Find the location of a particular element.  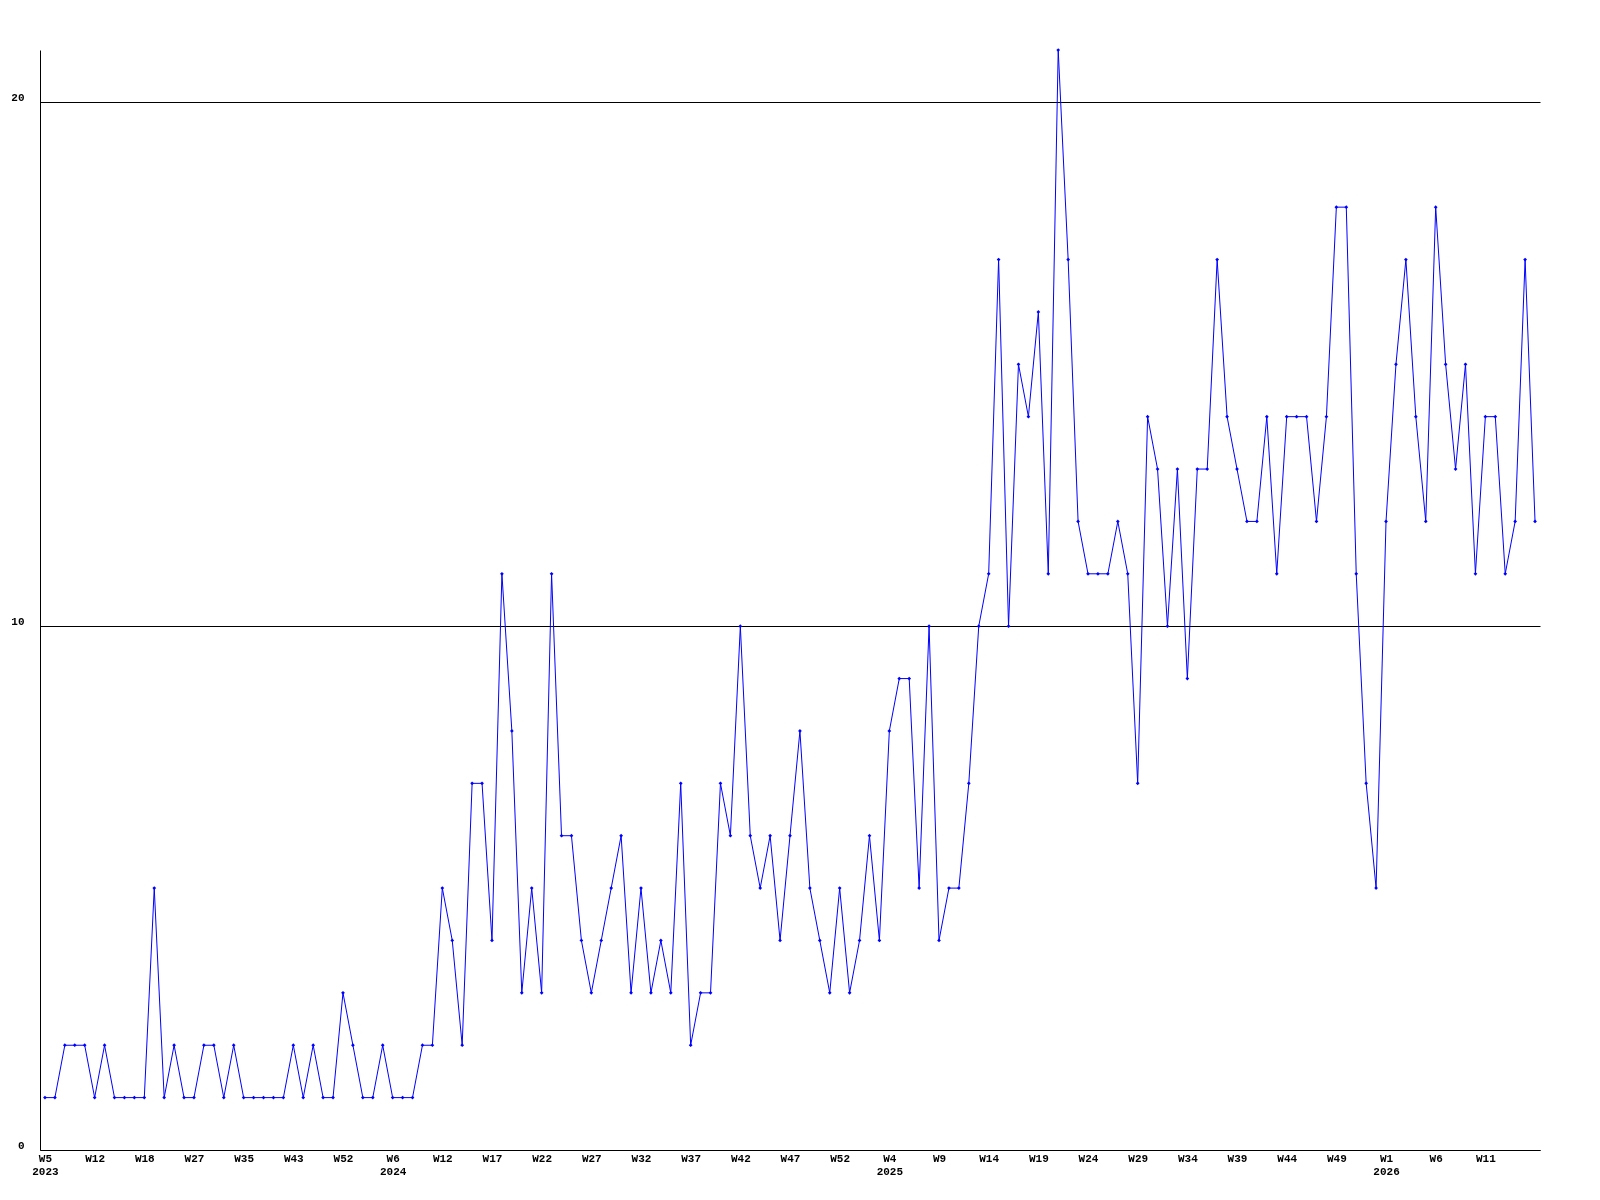

x-tick-label: W35 is located at coordinates (244, 1158).